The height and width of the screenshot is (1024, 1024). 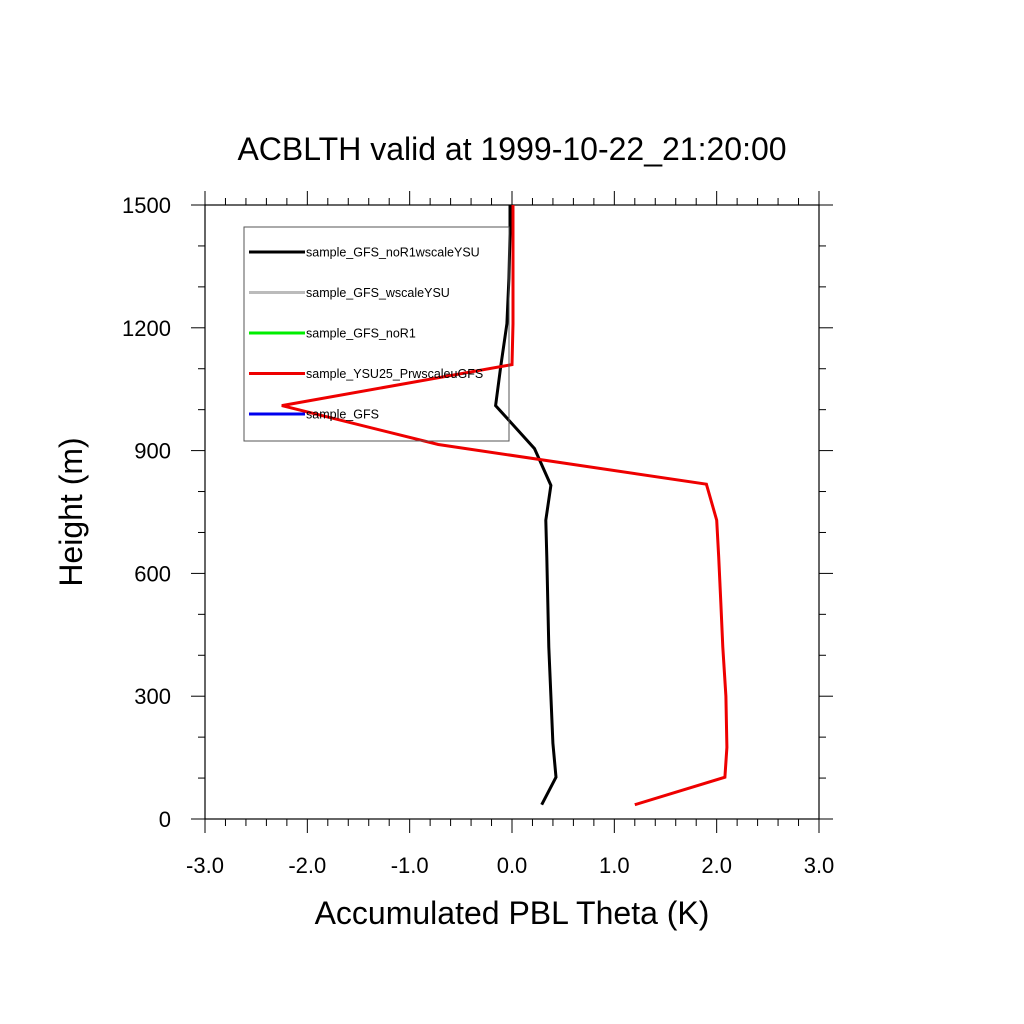 I want to click on legend-entry: sample_GFS_noR1wscaleYSU, so click(x=393, y=253).